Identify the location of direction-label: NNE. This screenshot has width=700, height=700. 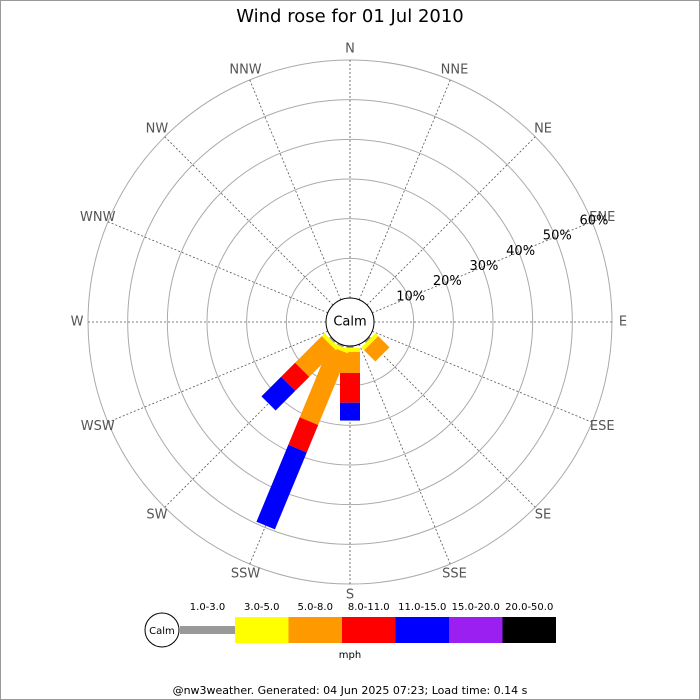
(455, 69).